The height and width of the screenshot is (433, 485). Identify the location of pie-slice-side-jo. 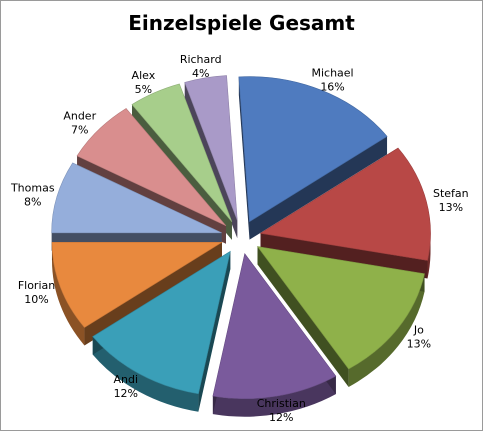
(386, 330).